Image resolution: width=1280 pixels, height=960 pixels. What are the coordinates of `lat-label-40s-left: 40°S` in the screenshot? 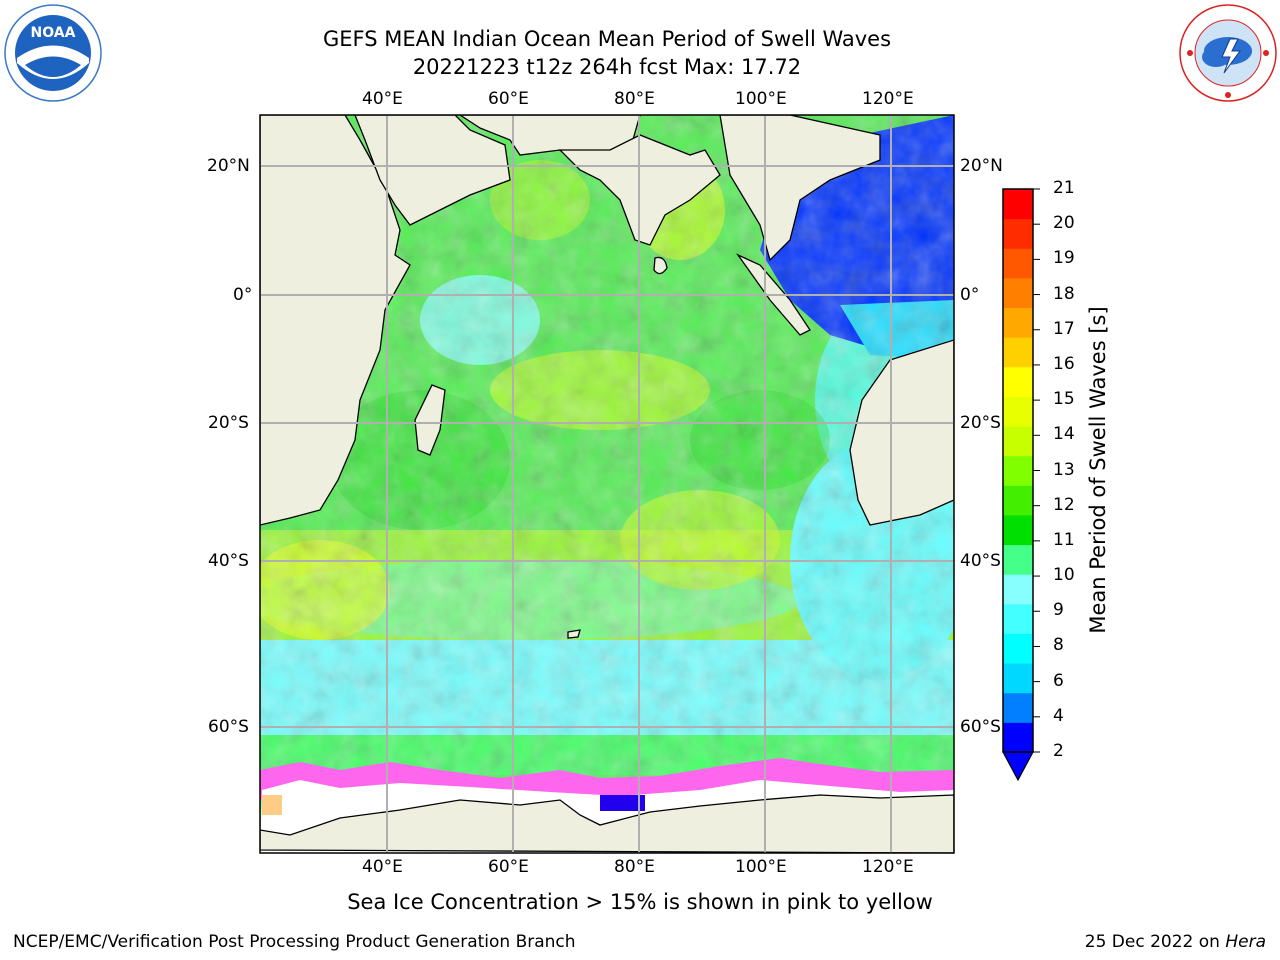 It's located at (228, 561).